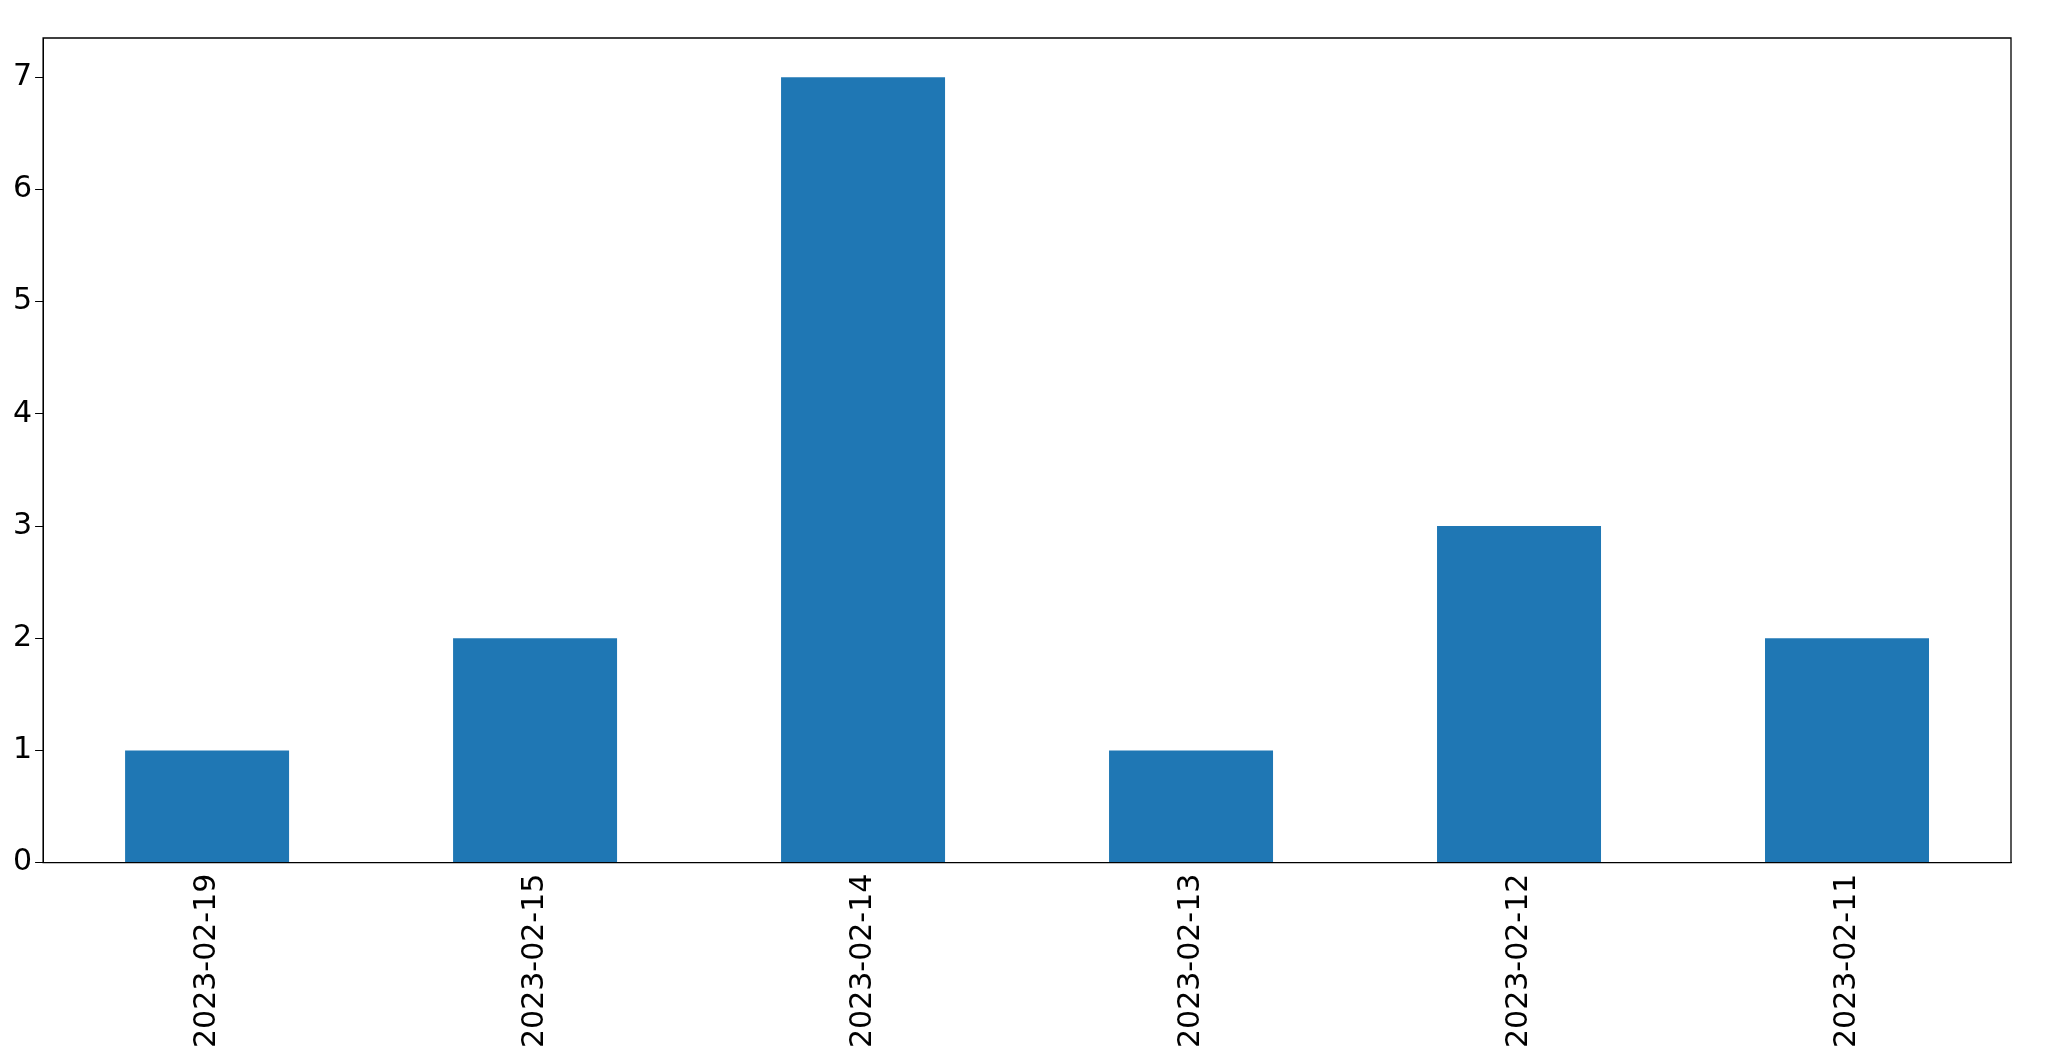 The image size is (2049, 1061). Describe the element at coordinates (22, 523) in the screenshot. I see `y-tick-label: 3` at that location.